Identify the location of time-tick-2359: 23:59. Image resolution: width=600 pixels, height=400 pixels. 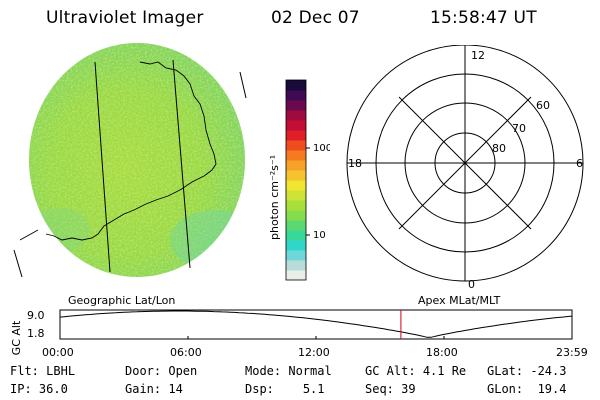
(572, 352).